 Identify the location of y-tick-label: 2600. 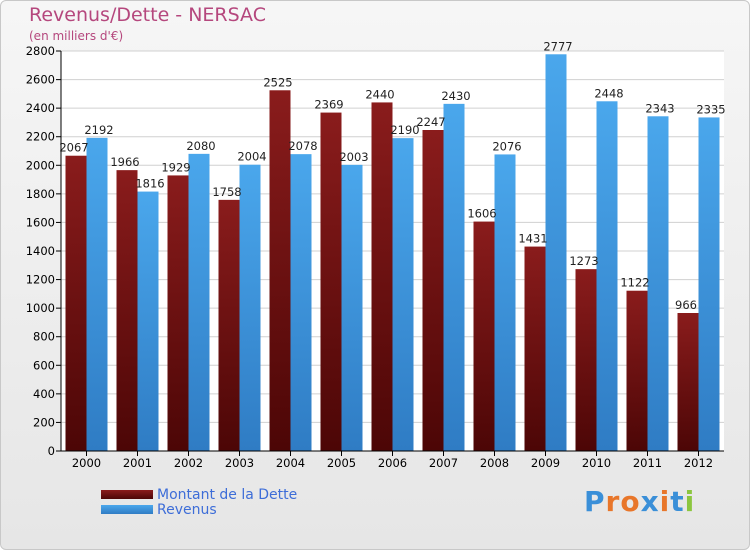
(40, 80).